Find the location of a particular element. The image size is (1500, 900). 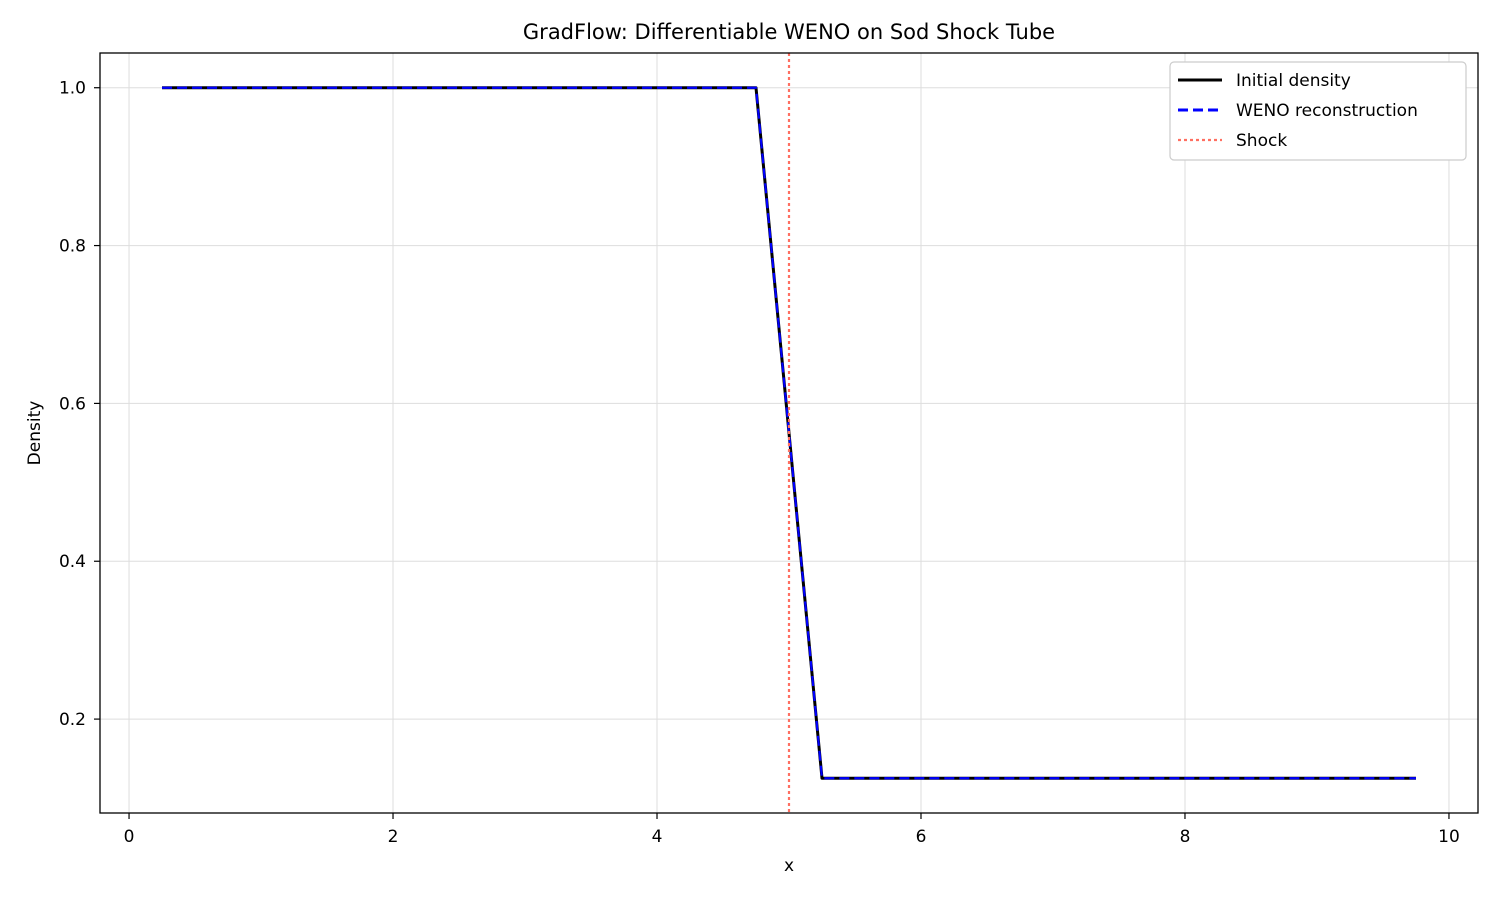

y-tick-label: 1.0 is located at coordinates (72, 89).